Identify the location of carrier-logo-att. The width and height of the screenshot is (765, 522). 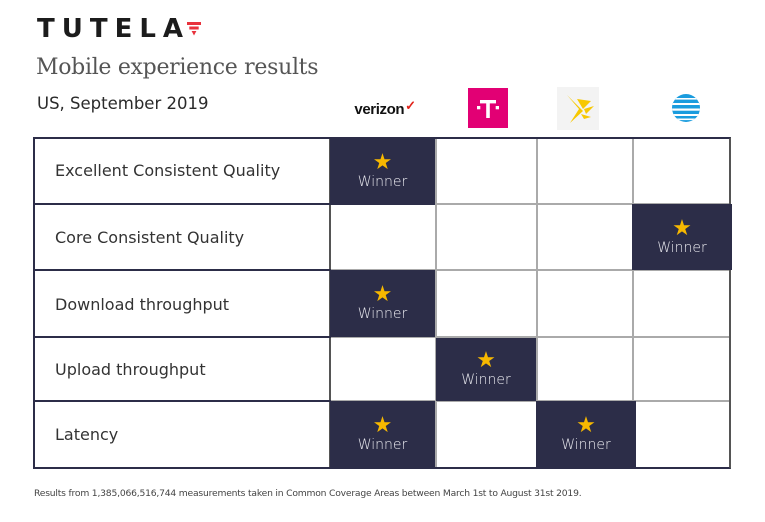
(686, 108).